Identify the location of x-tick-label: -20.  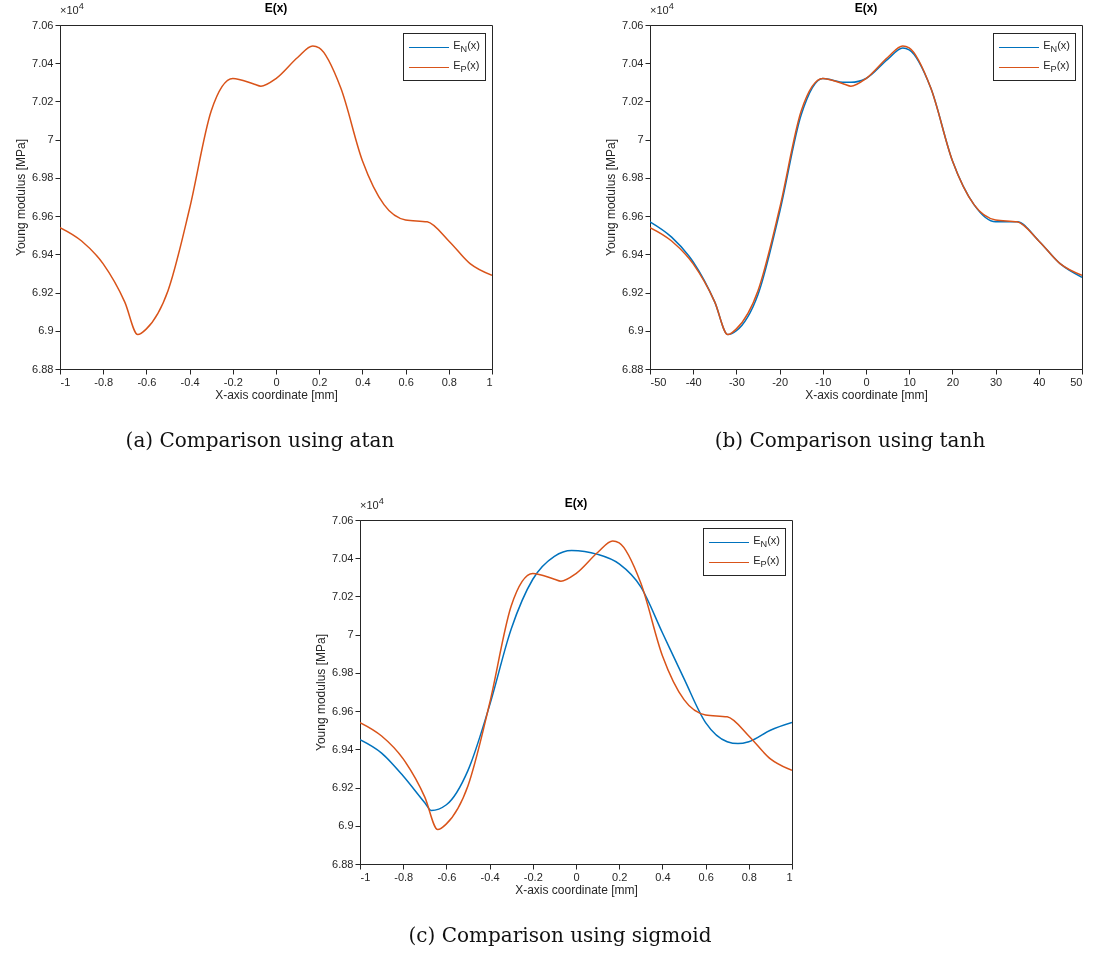
(780, 381).